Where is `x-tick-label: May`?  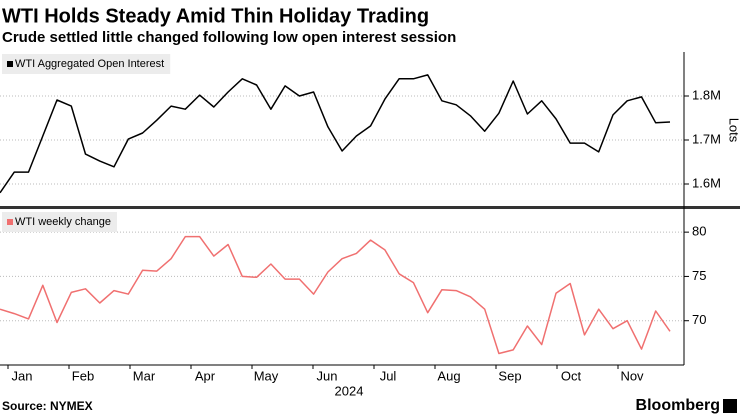 x-tick-label: May is located at coordinates (266, 375).